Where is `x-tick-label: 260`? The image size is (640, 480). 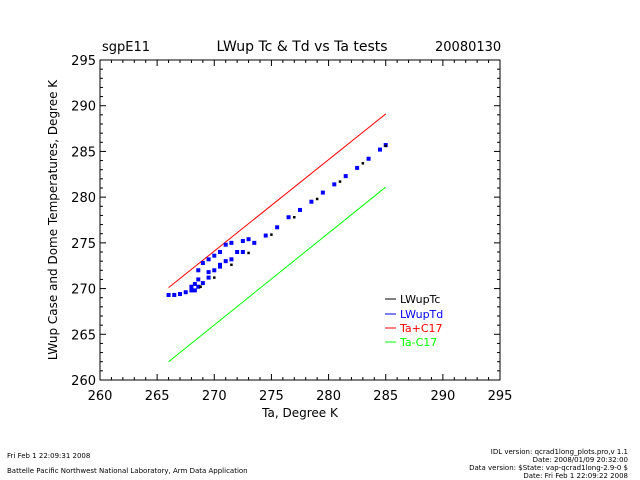
x-tick-label: 260 is located at coordinates (100, 396).